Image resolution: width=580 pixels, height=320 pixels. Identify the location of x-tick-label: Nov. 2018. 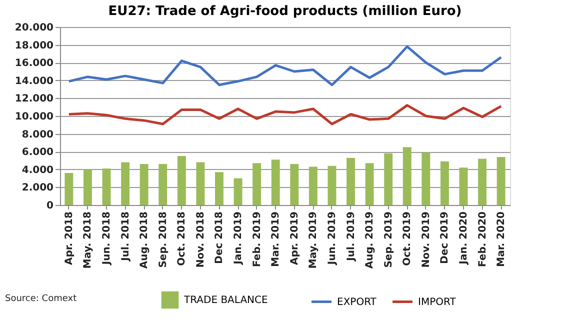
(200, 239).